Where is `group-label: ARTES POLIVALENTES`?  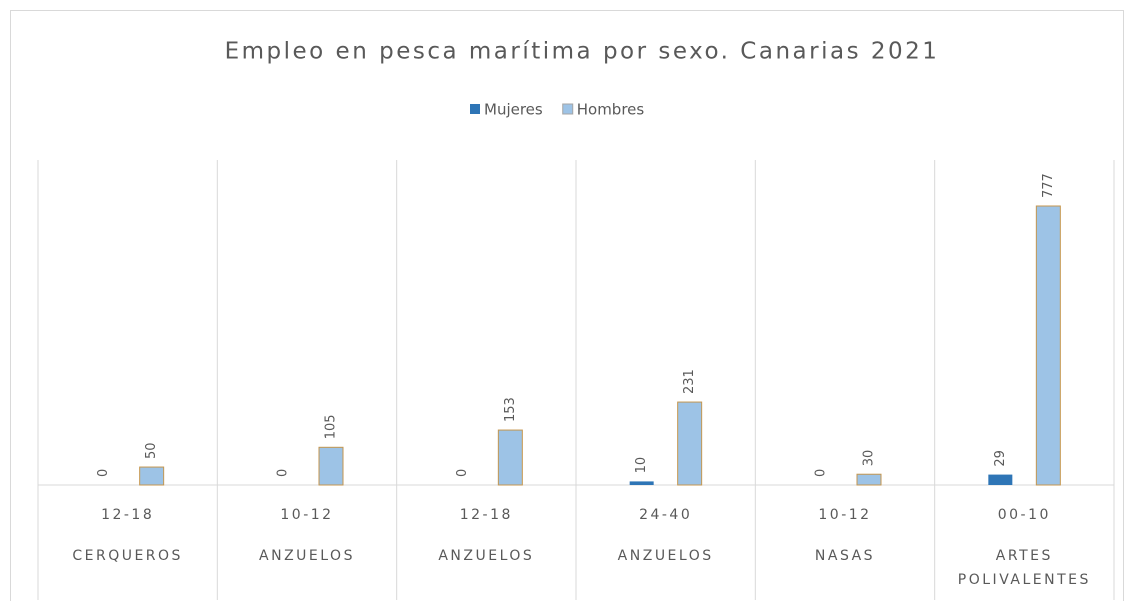 group-label: ARTES POLIVALENTES is located at coordinates (1024, 568).